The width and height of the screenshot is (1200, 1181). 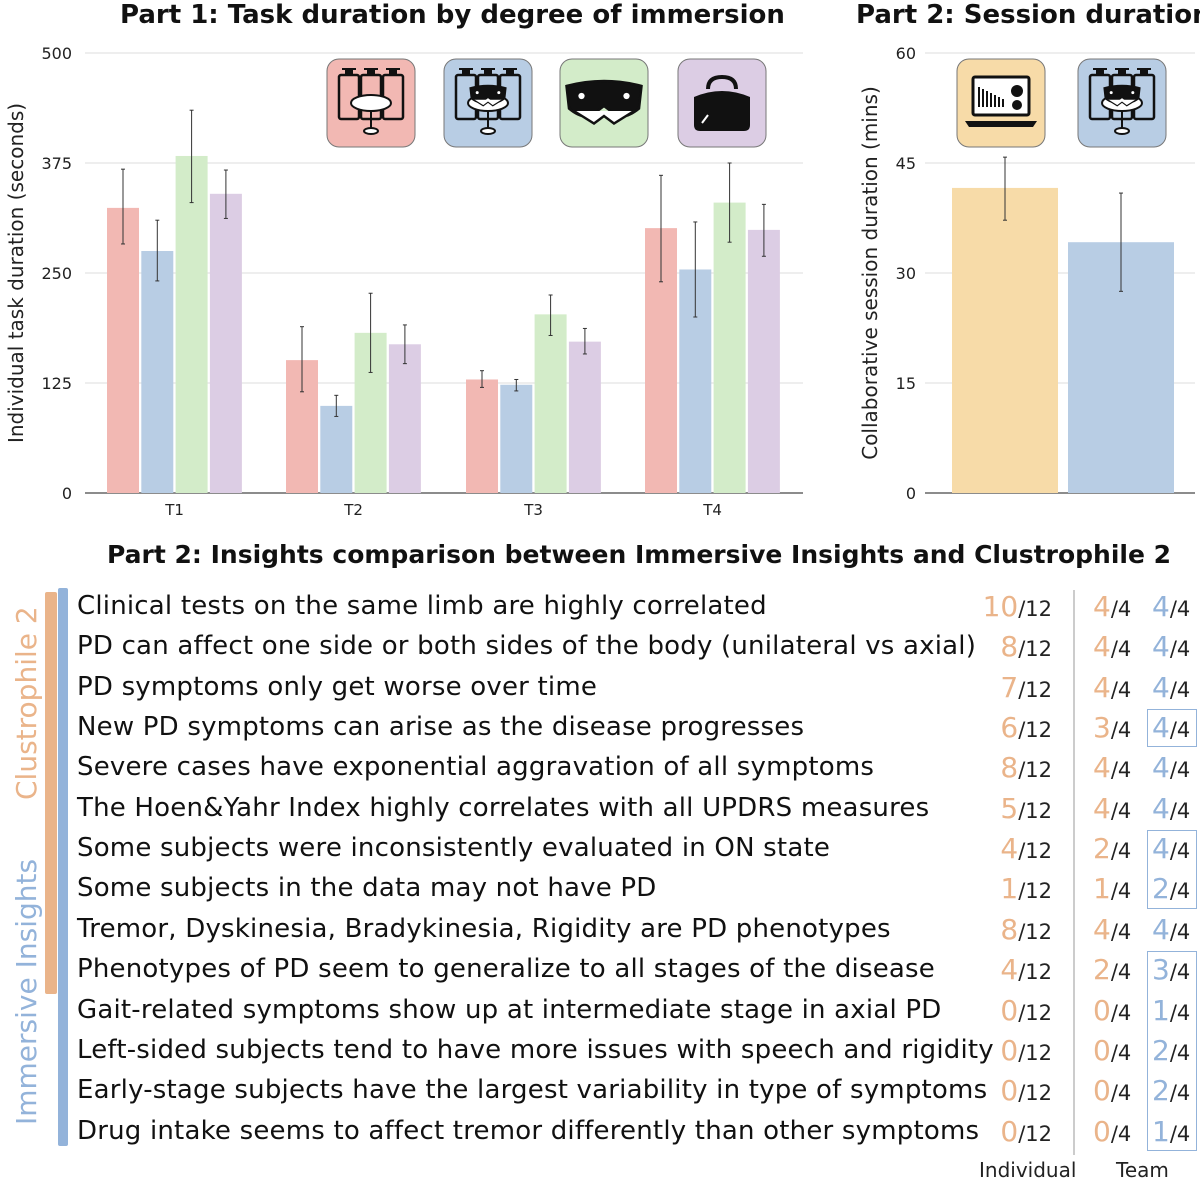 I want to click on y-tick-label: 125, so click(x=56, y=383).